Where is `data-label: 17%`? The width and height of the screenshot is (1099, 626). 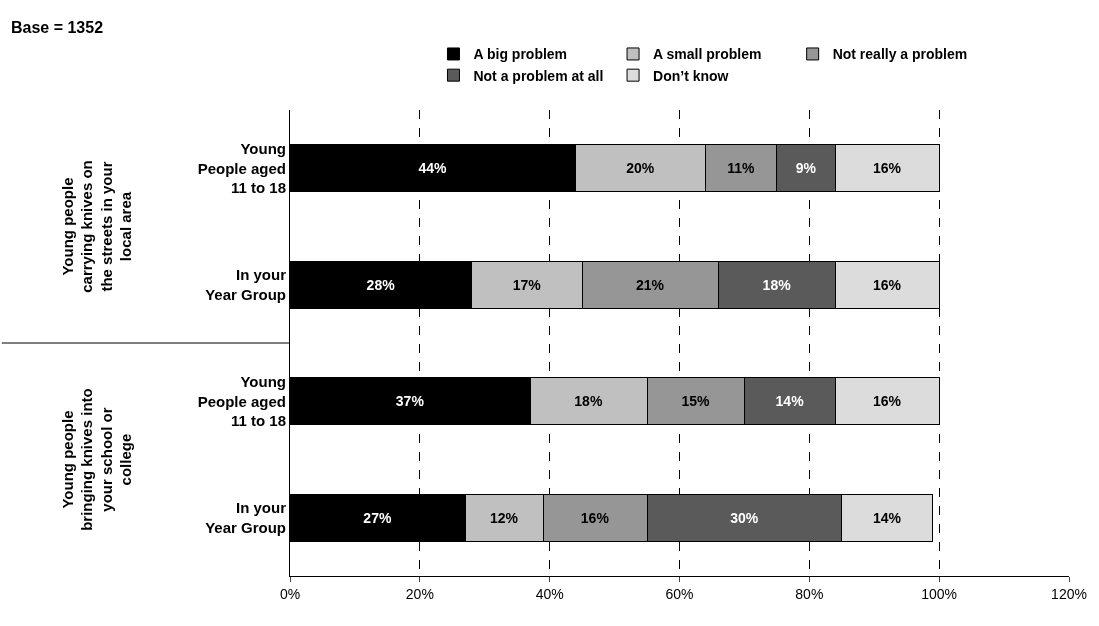
data-label: 17% is located at coordinates (527, 284).